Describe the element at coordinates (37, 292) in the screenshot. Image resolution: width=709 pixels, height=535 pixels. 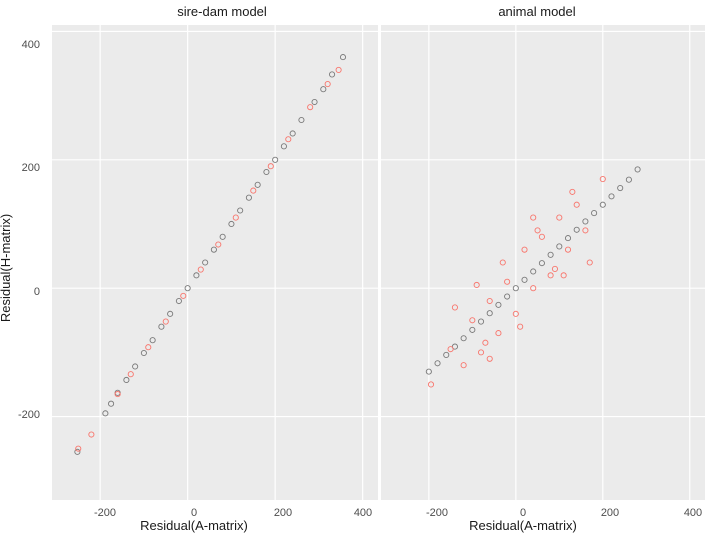
I see `y-tick-label: 0` at that location.